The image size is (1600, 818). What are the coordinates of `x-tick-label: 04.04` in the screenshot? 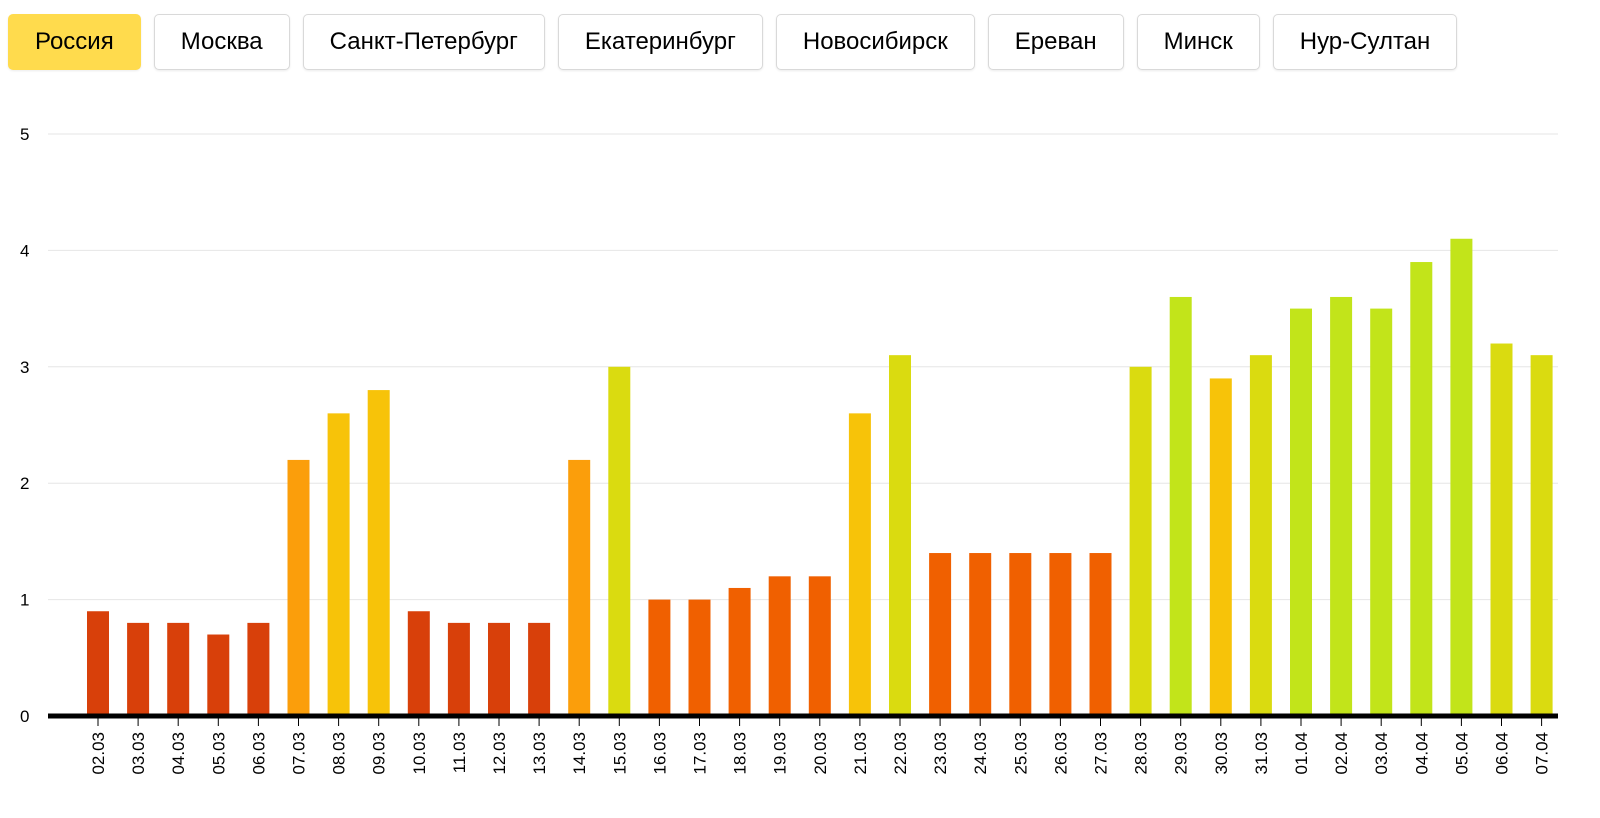 It's located at (1421, 753).